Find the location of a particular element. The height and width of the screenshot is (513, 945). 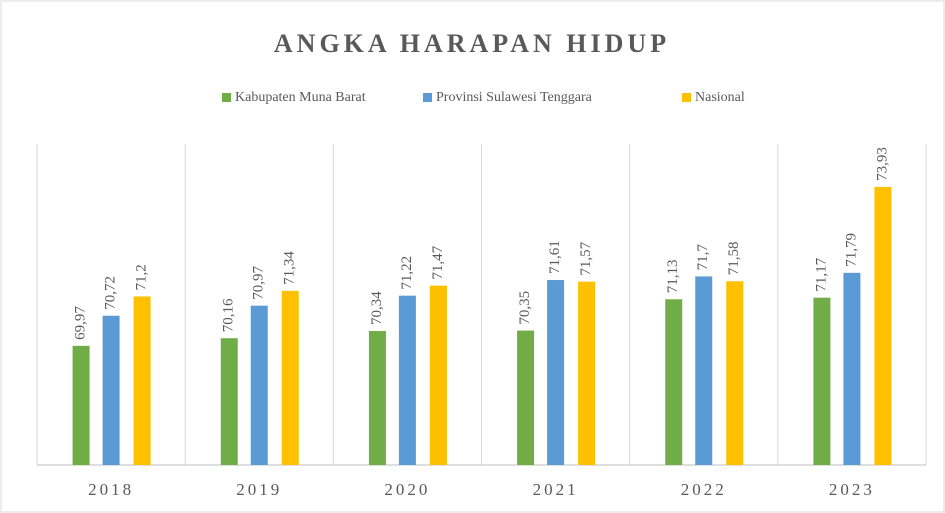

data-label: 71,61 is located at coordinates (555, 257).